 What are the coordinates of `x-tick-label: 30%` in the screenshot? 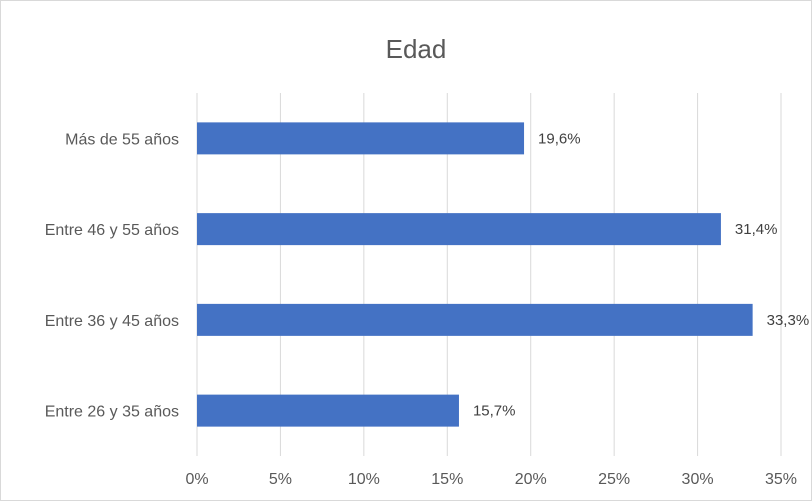 It's located at (698, 479).